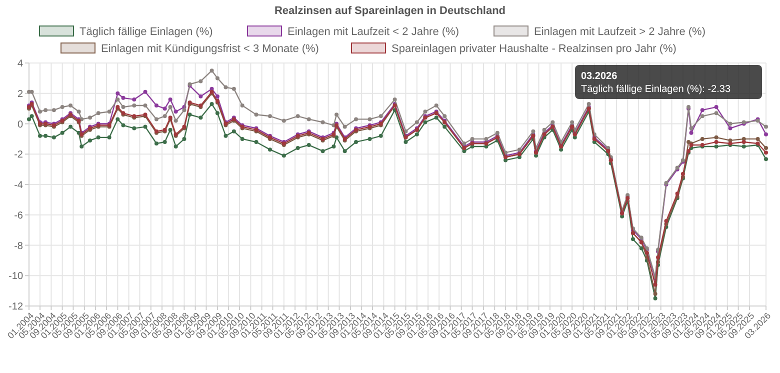 The image size is (780, 373). I want to click on legend-label: Einlagen mit Laufzeit > 2 Jahre (%), so click(620, 32).